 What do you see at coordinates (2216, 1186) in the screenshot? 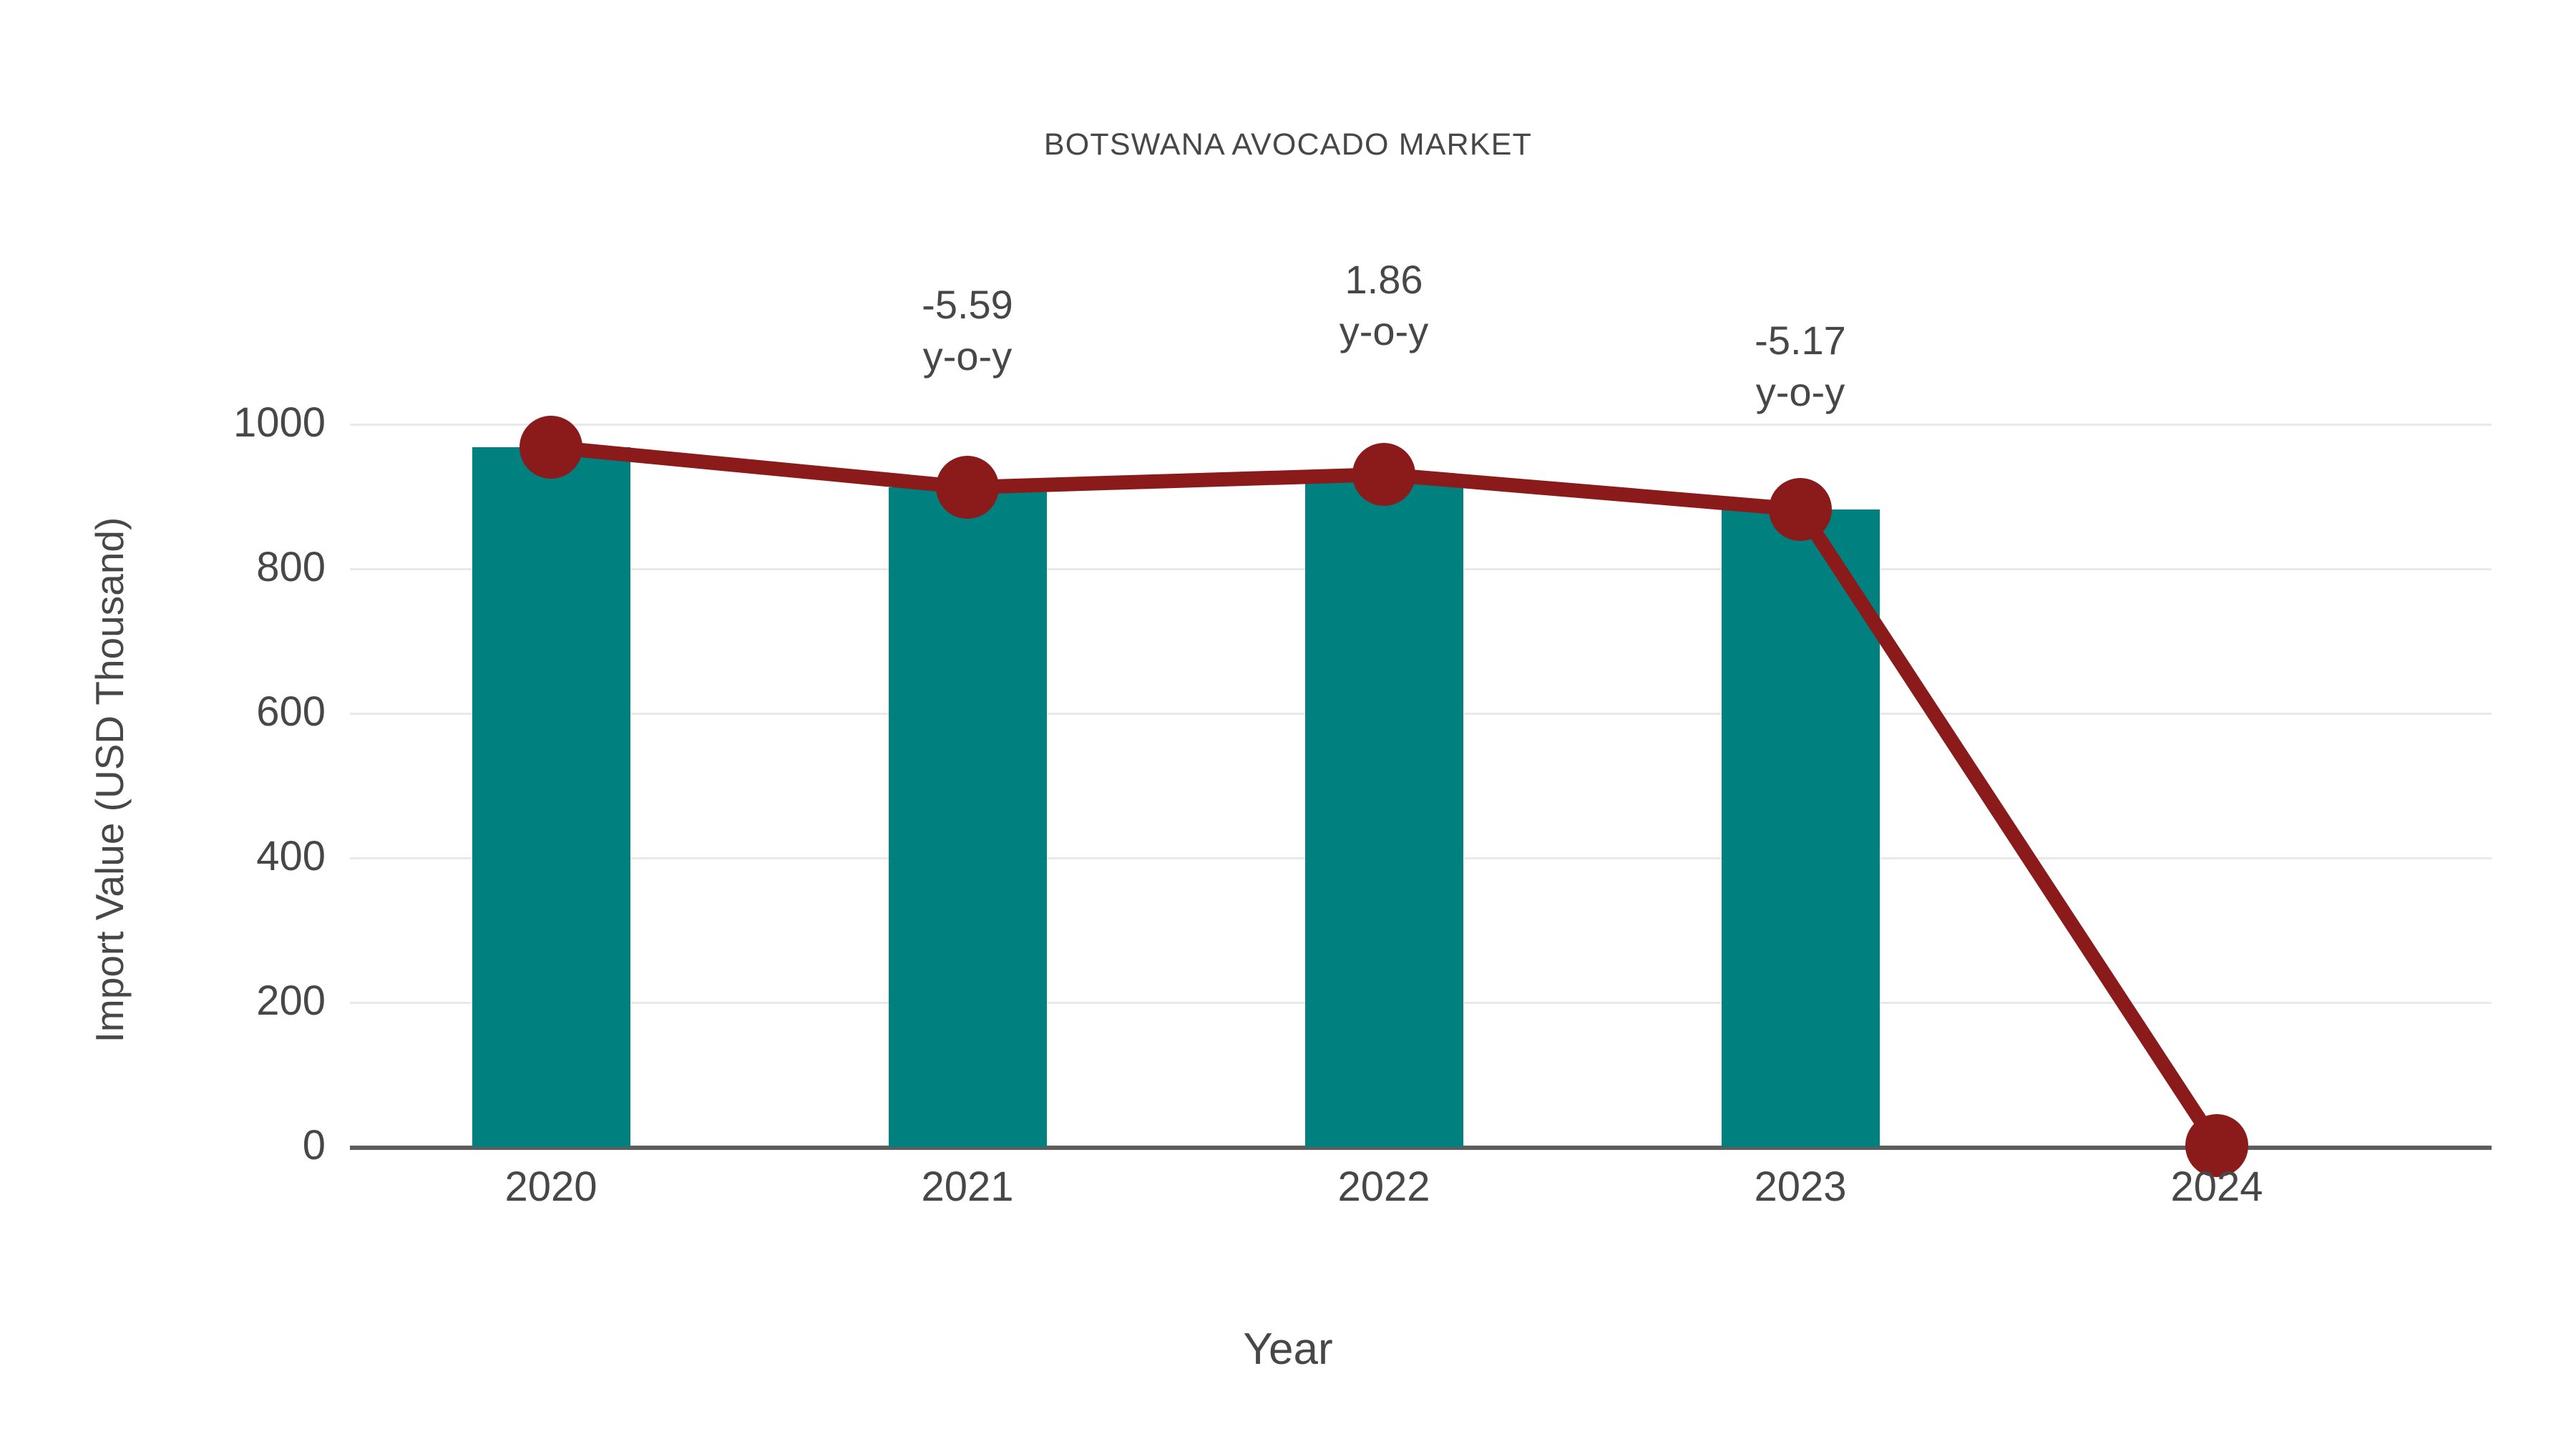
I see `x-tick-label-2024: 2024` at bounding box center [2216, 1186].